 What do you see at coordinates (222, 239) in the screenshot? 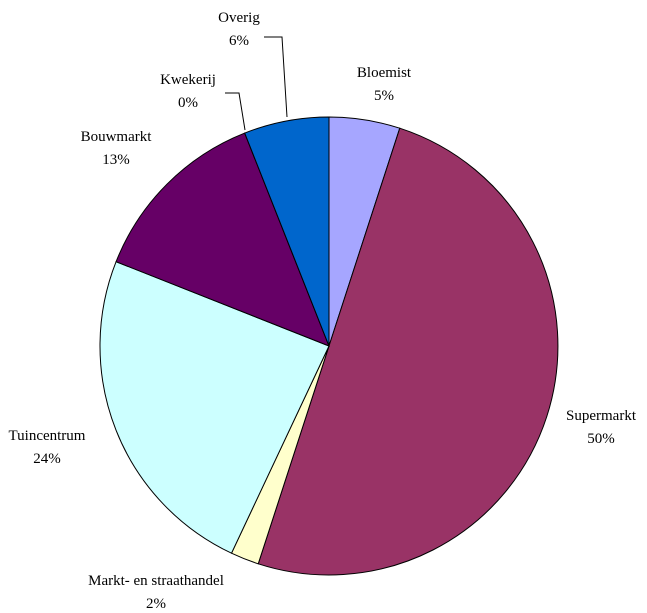
I see `pie-slice-bouwmarkt` at bounding box center [222, 239].